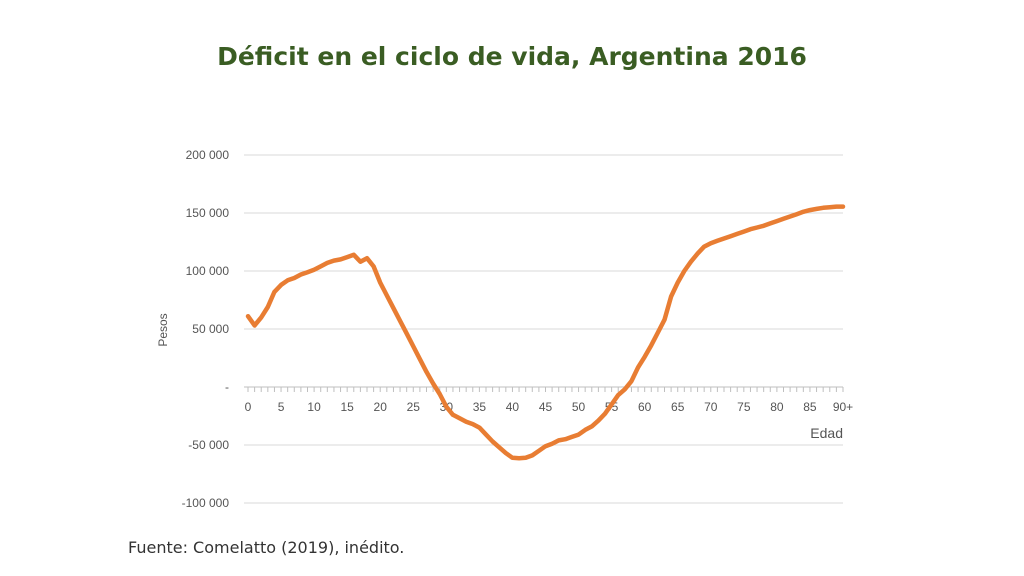  What do you see at coordinates (843, 407) in the screenshot?
I see `x-tick-label: 90+` at bounding box center [843, 407].